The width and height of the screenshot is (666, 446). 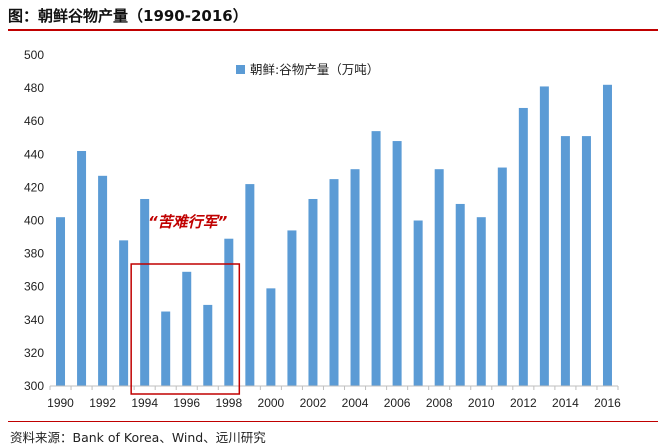 What do you see at coordinates (586, 261) in the screenshot?
I see `bar-2015` at bounding box center [586, 261].